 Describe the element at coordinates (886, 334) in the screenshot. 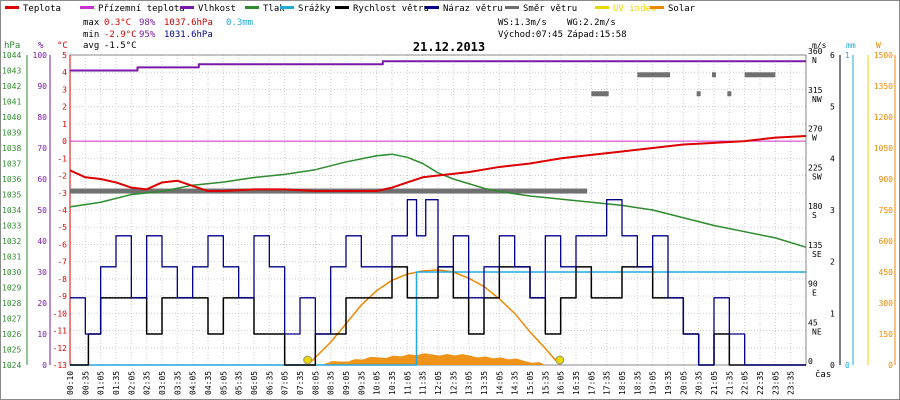

I see `solar-tick-label: 150` at that location.